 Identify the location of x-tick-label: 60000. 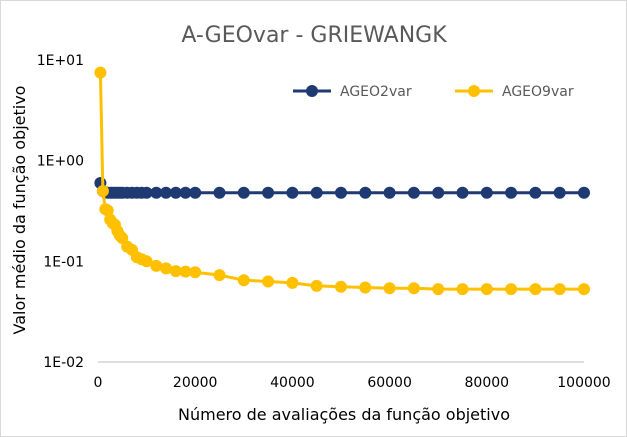
(389, 383).